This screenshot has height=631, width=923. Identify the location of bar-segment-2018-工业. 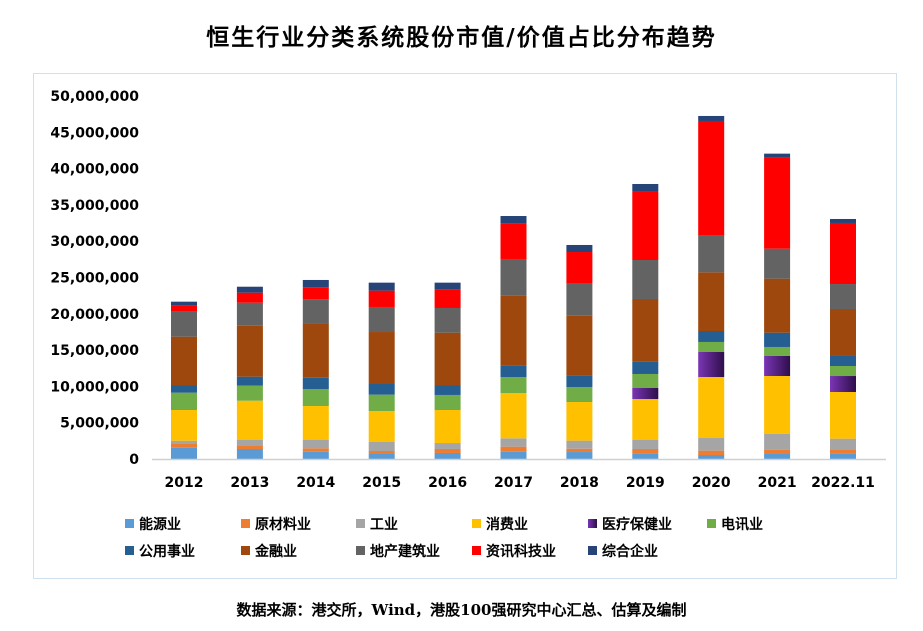
(579, 444).